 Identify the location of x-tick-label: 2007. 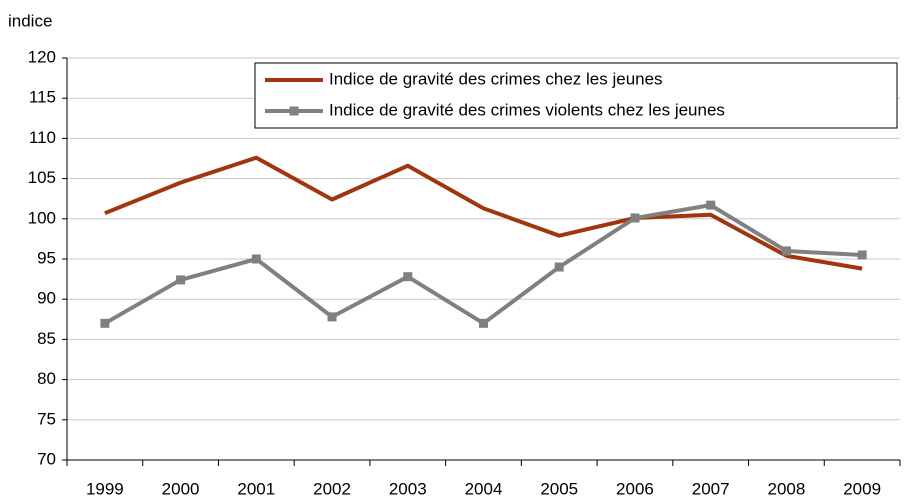
(711, 488).